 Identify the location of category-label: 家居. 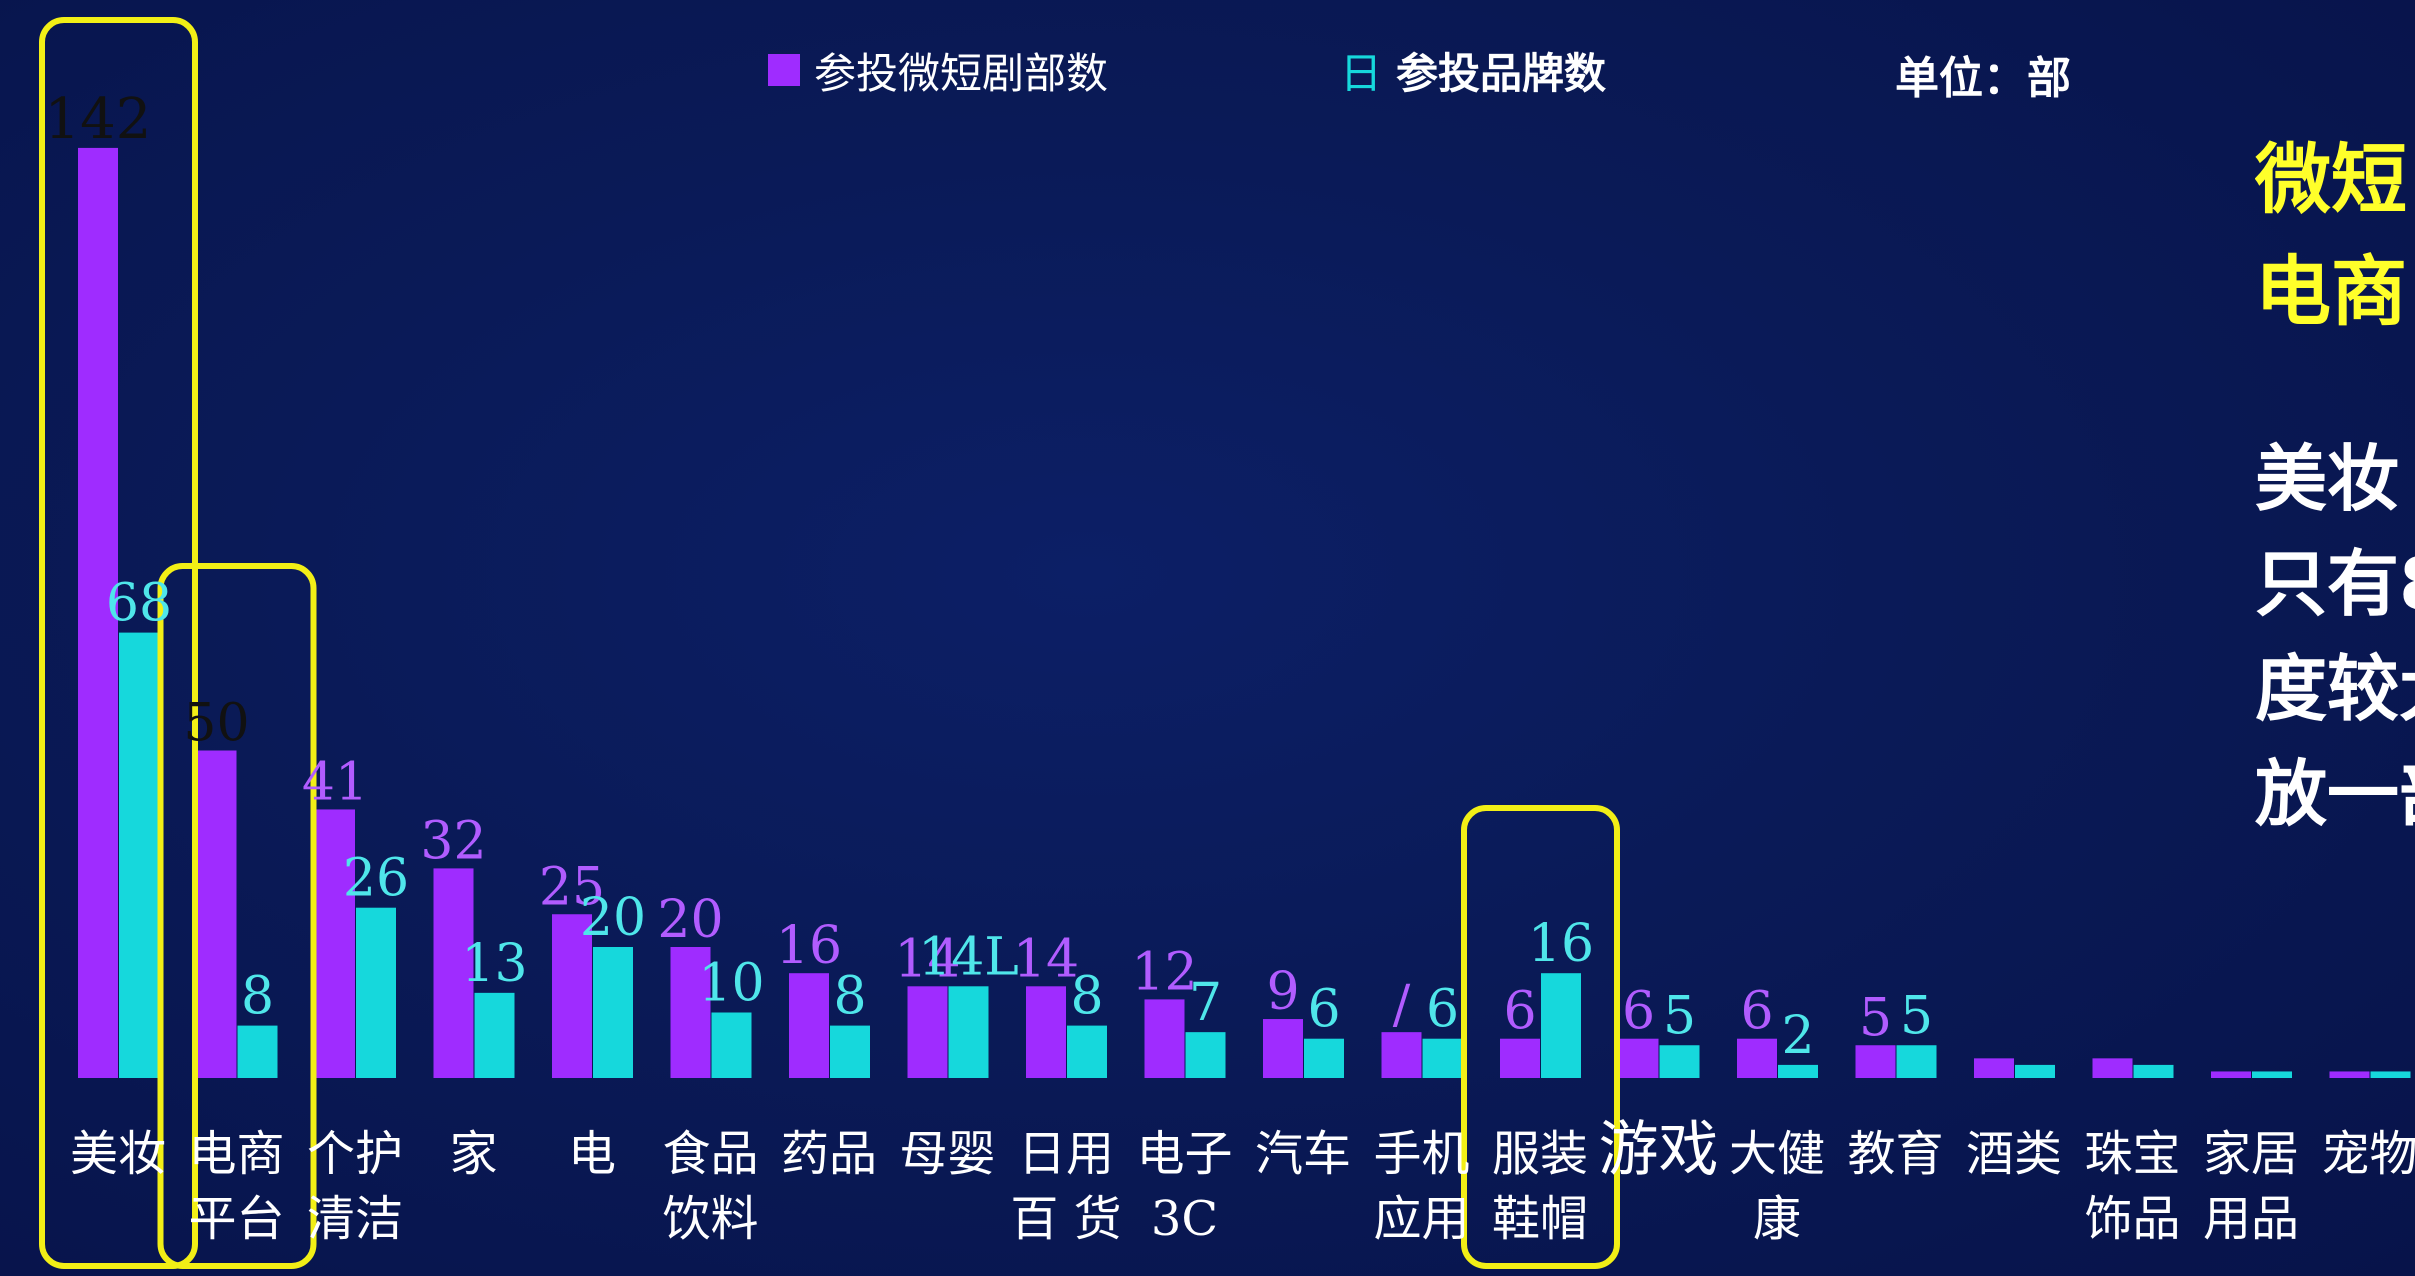
(2251, 1154).